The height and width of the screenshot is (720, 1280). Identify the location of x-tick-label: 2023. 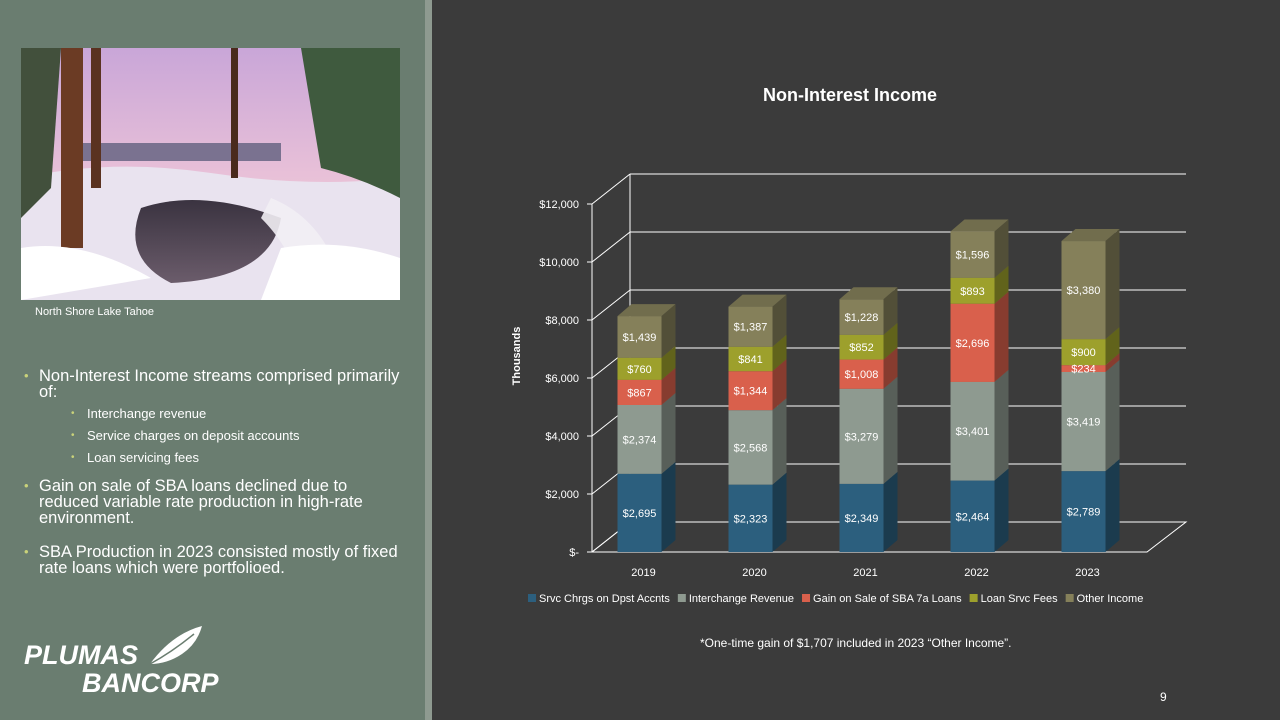
(1087, 573).